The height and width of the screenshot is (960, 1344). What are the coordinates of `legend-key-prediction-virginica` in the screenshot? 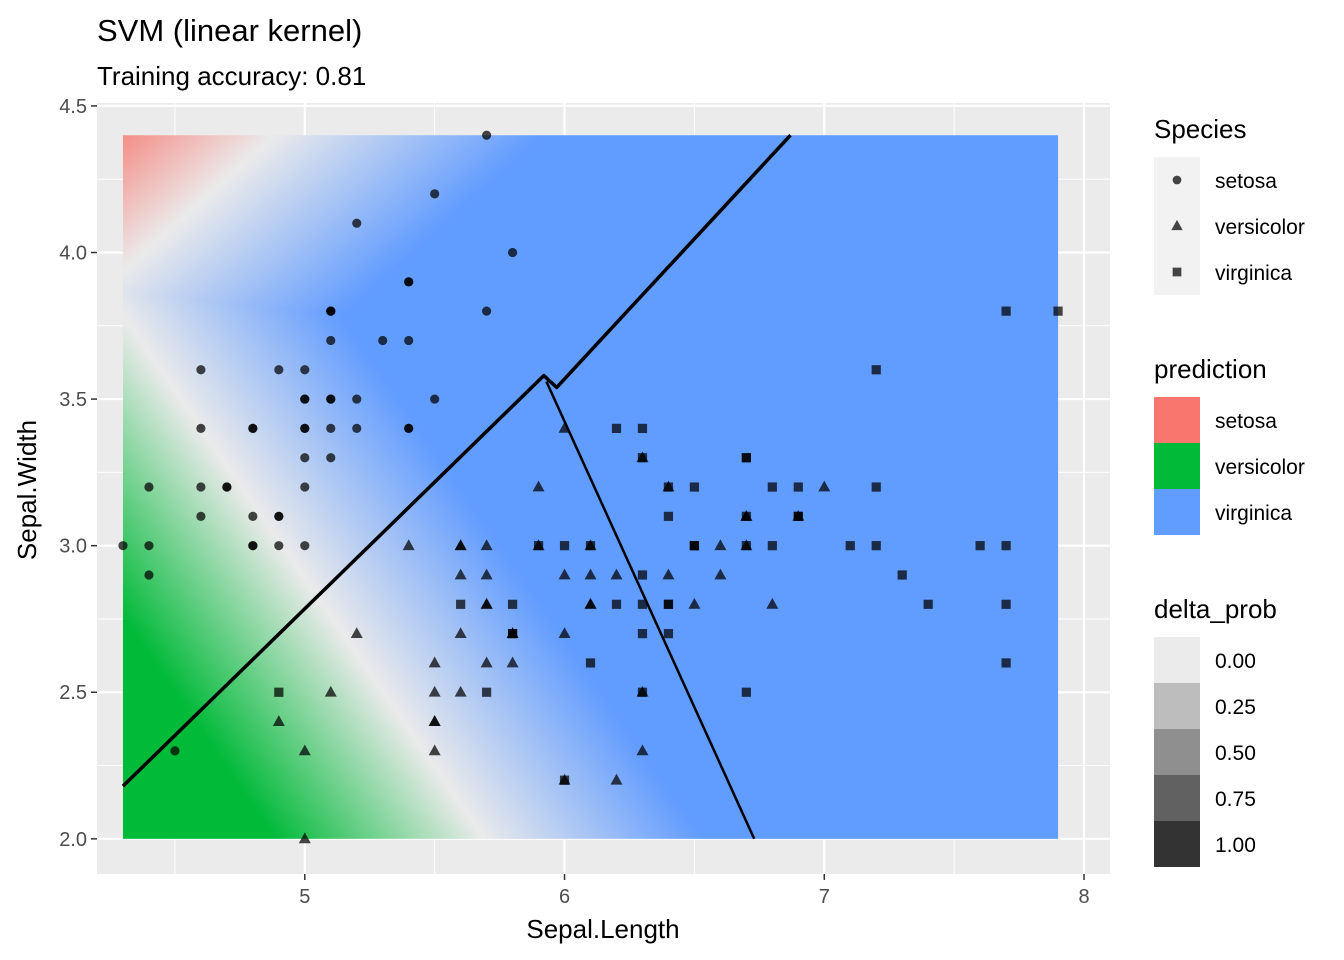 It's located at (1177, 512).